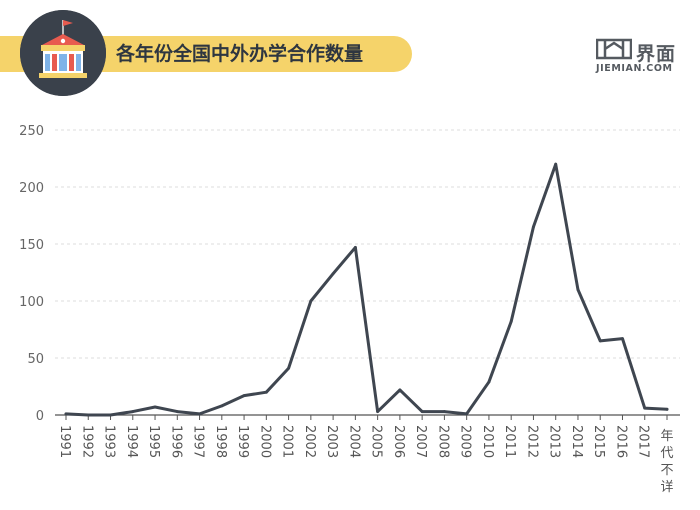 This screenshot has width=700, height=510. What do you see at coordinates (31, 245) in the screenshot?
I see `y-tick-label: 150` at bounding box center [31, 245].